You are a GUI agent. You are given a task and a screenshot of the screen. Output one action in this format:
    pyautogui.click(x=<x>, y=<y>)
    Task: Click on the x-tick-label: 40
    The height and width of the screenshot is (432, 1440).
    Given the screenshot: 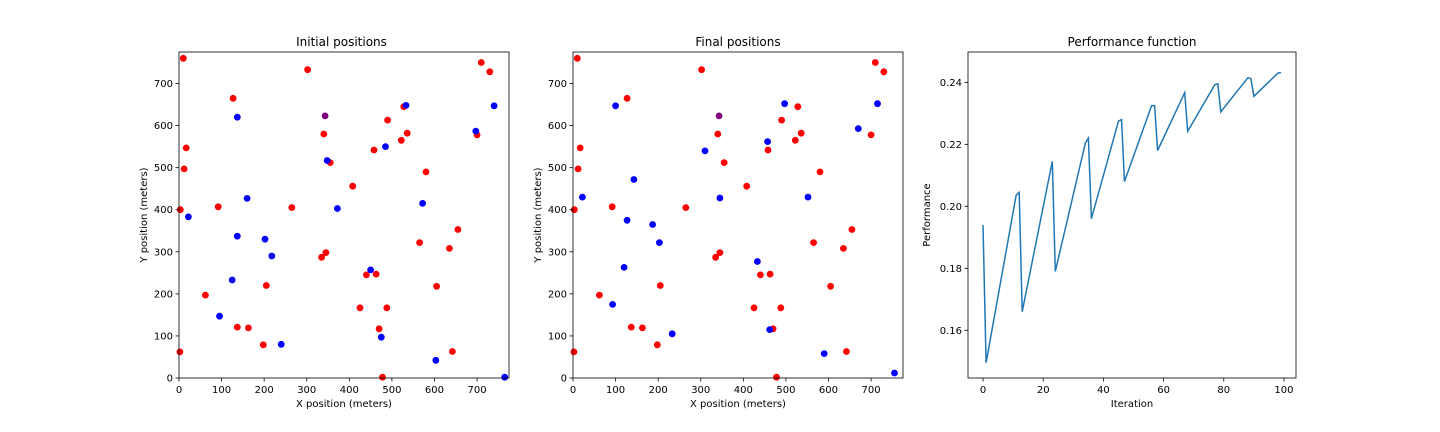 What is the action you would take?
    pyautogui.click(x=1103, y=390)
    